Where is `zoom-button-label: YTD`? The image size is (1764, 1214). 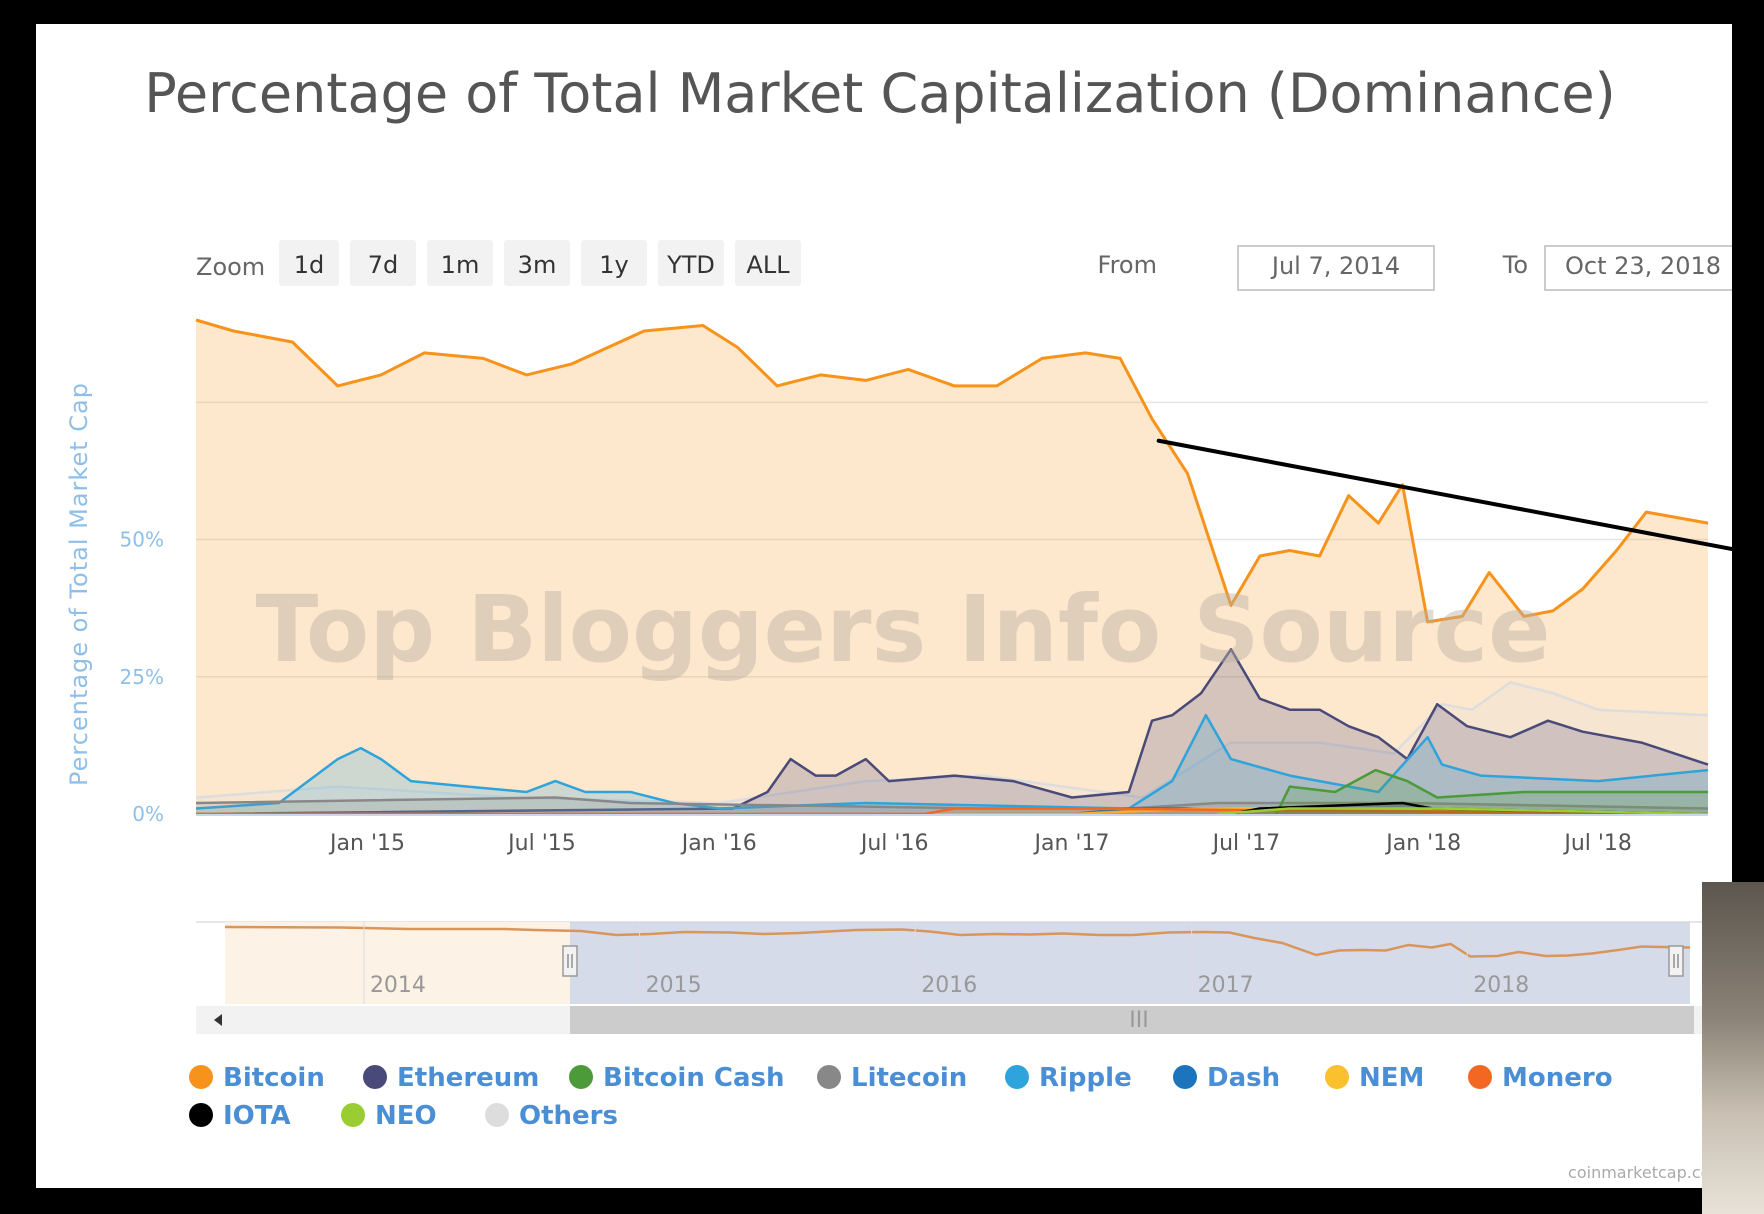
zoom-button-label: YTD is located at coordinates (690, 265).